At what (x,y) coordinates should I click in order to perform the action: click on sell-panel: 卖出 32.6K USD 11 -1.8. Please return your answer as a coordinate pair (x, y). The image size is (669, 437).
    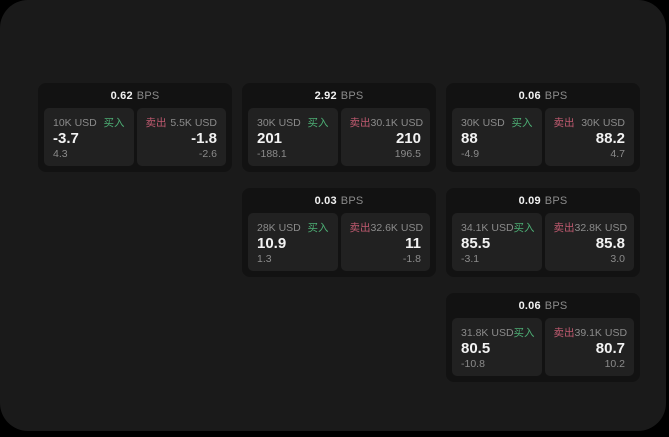
    Looking at the image, I should click on (385, 242).